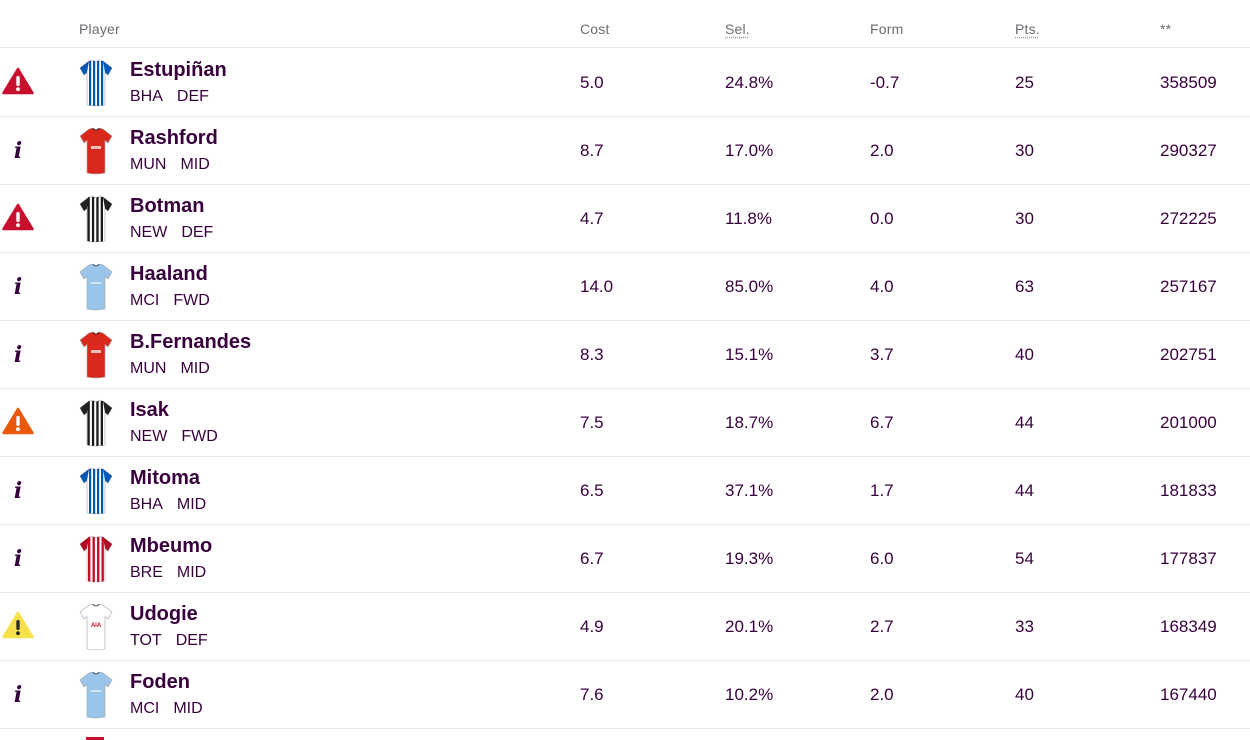 The height and width of the screenshot is (740, 1250). I want to click on player-stat: 290327, so click(1188, 150).